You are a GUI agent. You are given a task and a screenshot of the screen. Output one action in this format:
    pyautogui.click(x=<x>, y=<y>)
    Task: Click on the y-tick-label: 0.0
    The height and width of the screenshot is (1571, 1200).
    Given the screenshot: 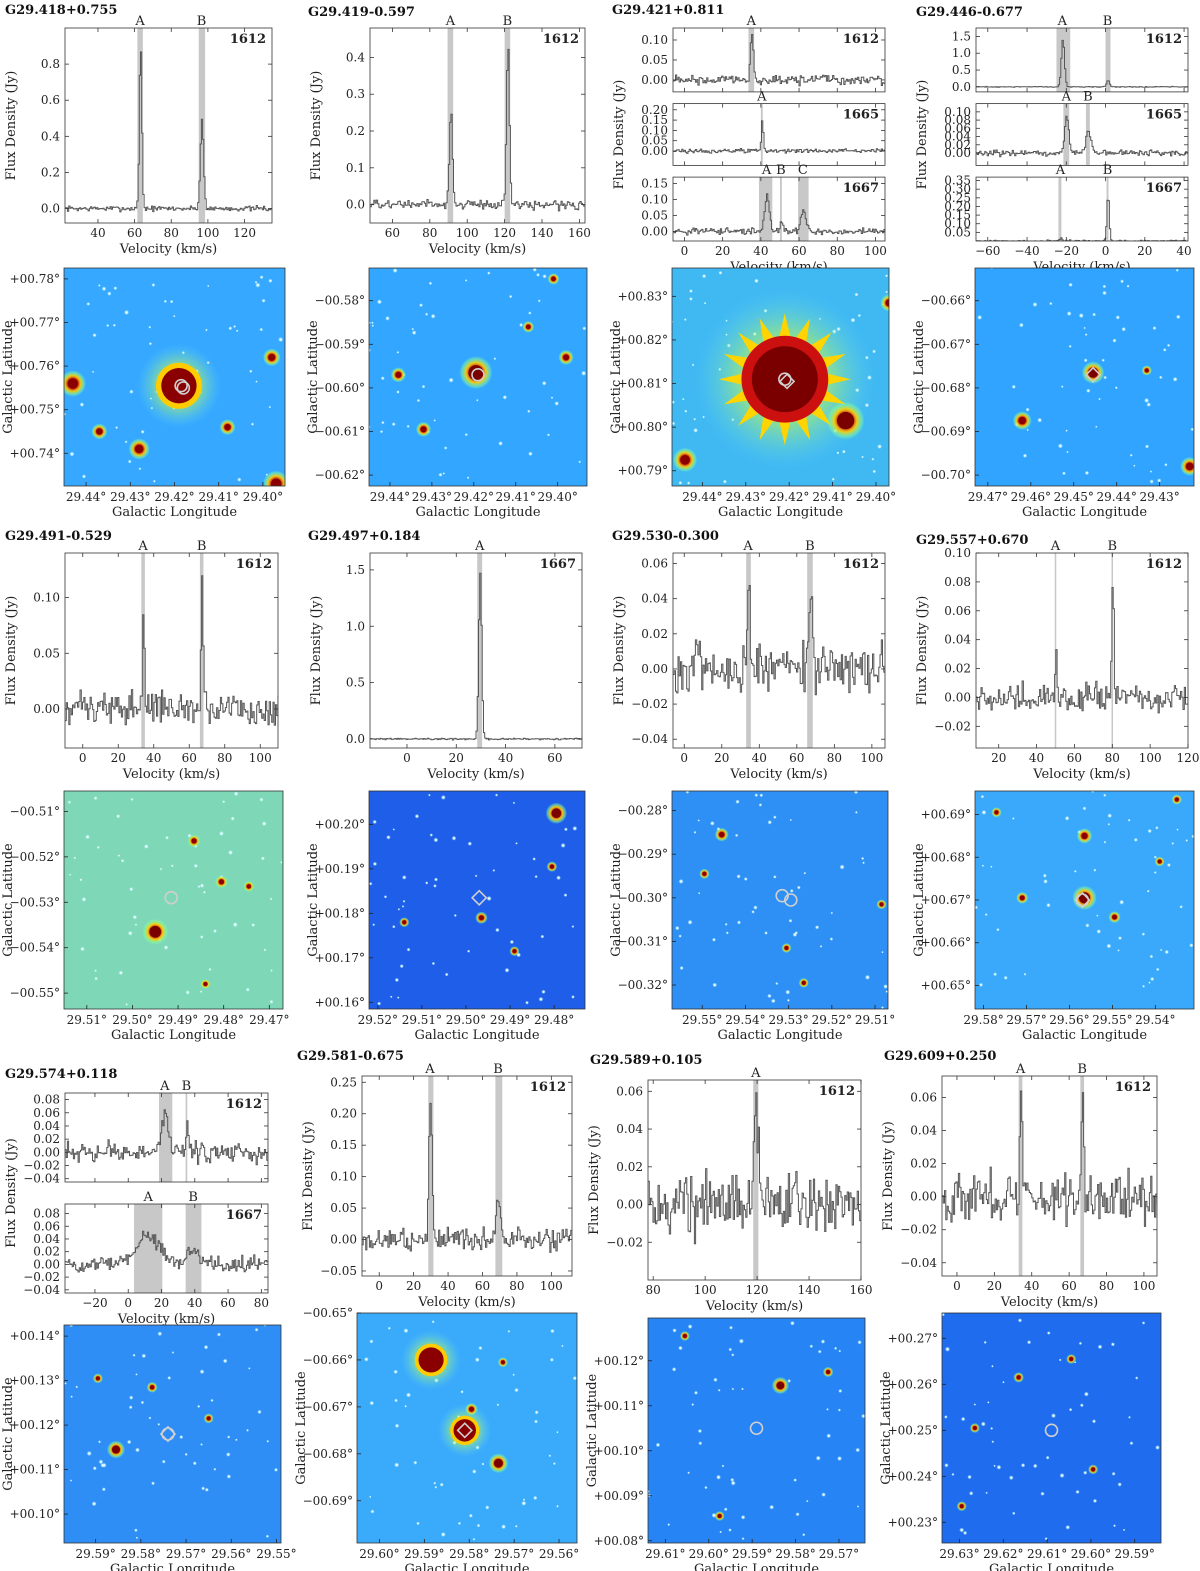 What is the action you would take?
    pyautogui.click(x=50, y=209)
    